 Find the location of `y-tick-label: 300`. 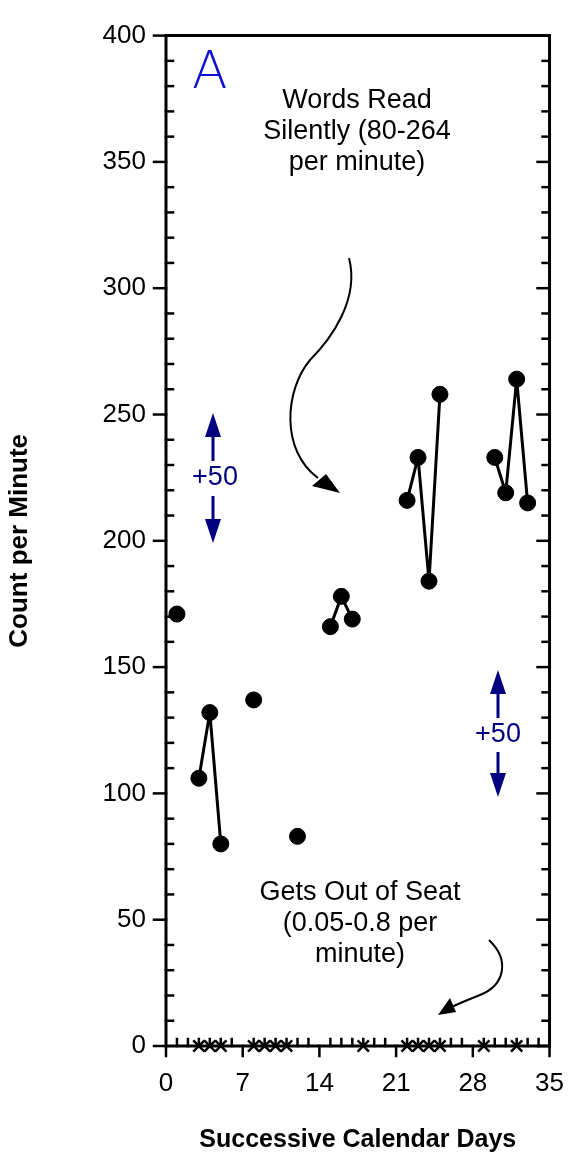

y-tick-label: 300 is located at coordinates (124, 286).